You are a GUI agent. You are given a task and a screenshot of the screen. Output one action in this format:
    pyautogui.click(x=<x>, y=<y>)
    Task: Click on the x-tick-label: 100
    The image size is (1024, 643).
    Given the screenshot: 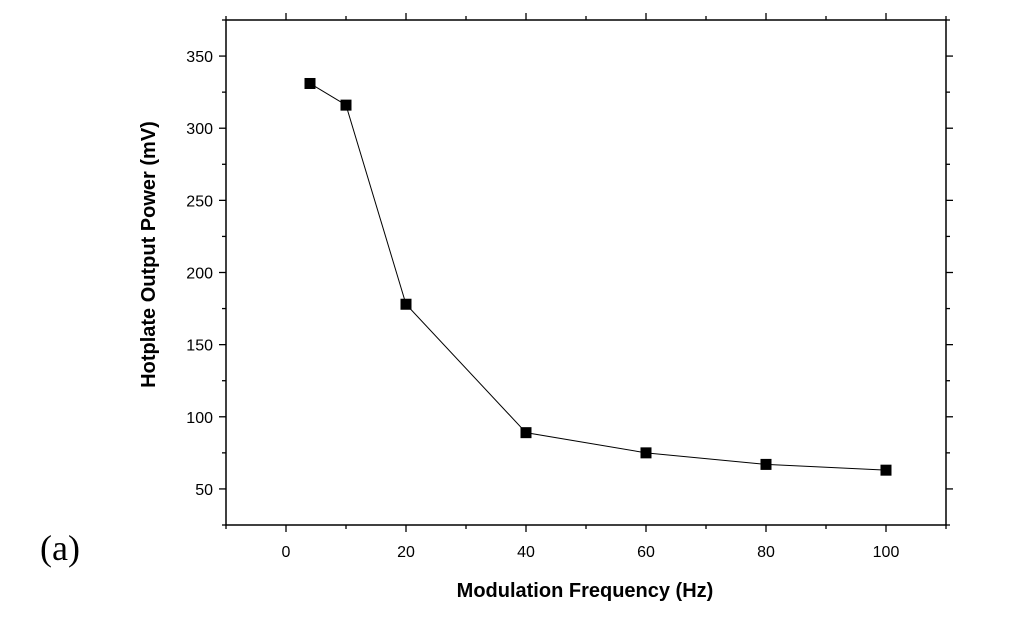 What is the action you would take?
    pyautogui.click(x=886, y=552)
    